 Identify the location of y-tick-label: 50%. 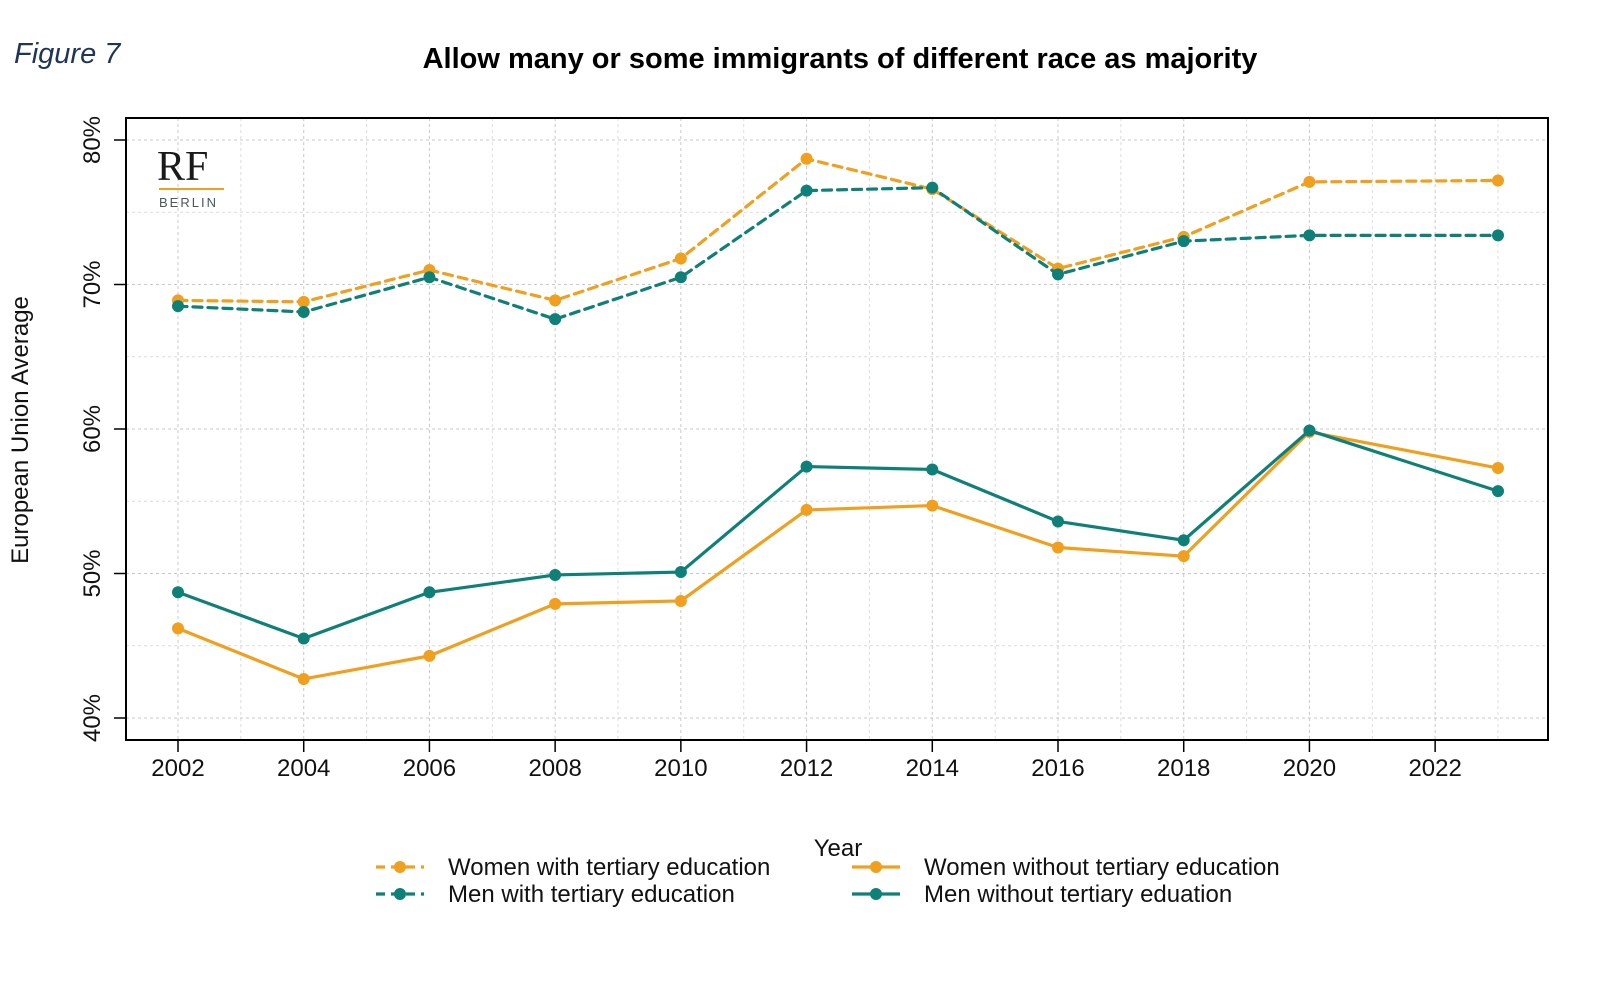
(92, 573).